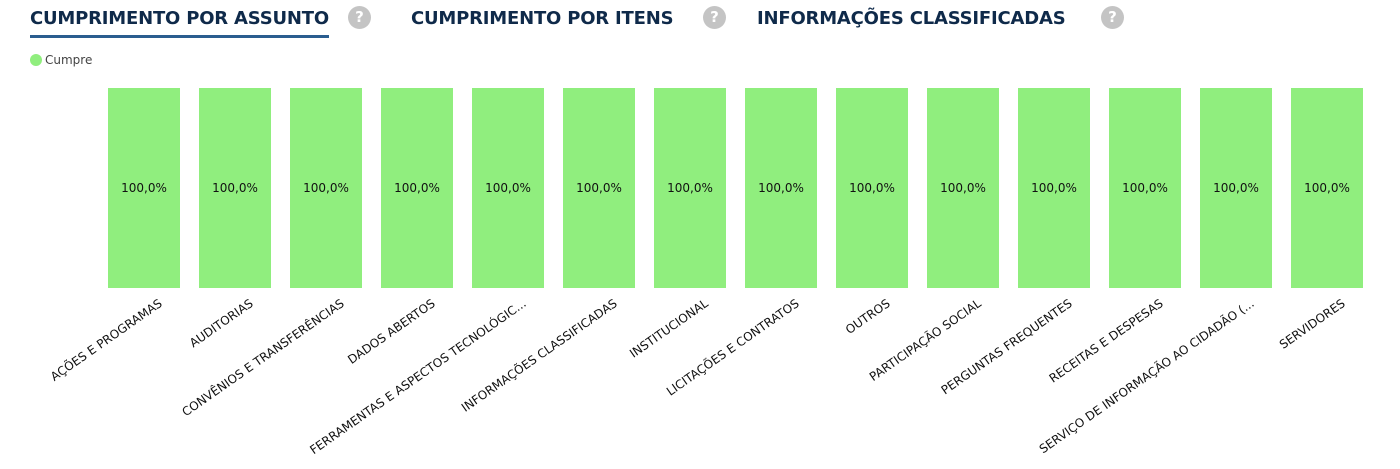 The height and width of the screenshot is (469, 1400). What do you see at coordinates (911, 18) in the screenshot?
I see `tab-informacoes-classificadas: INFORMAÇÕES CLASSIFICADAS` at bounding box center [911, 18].